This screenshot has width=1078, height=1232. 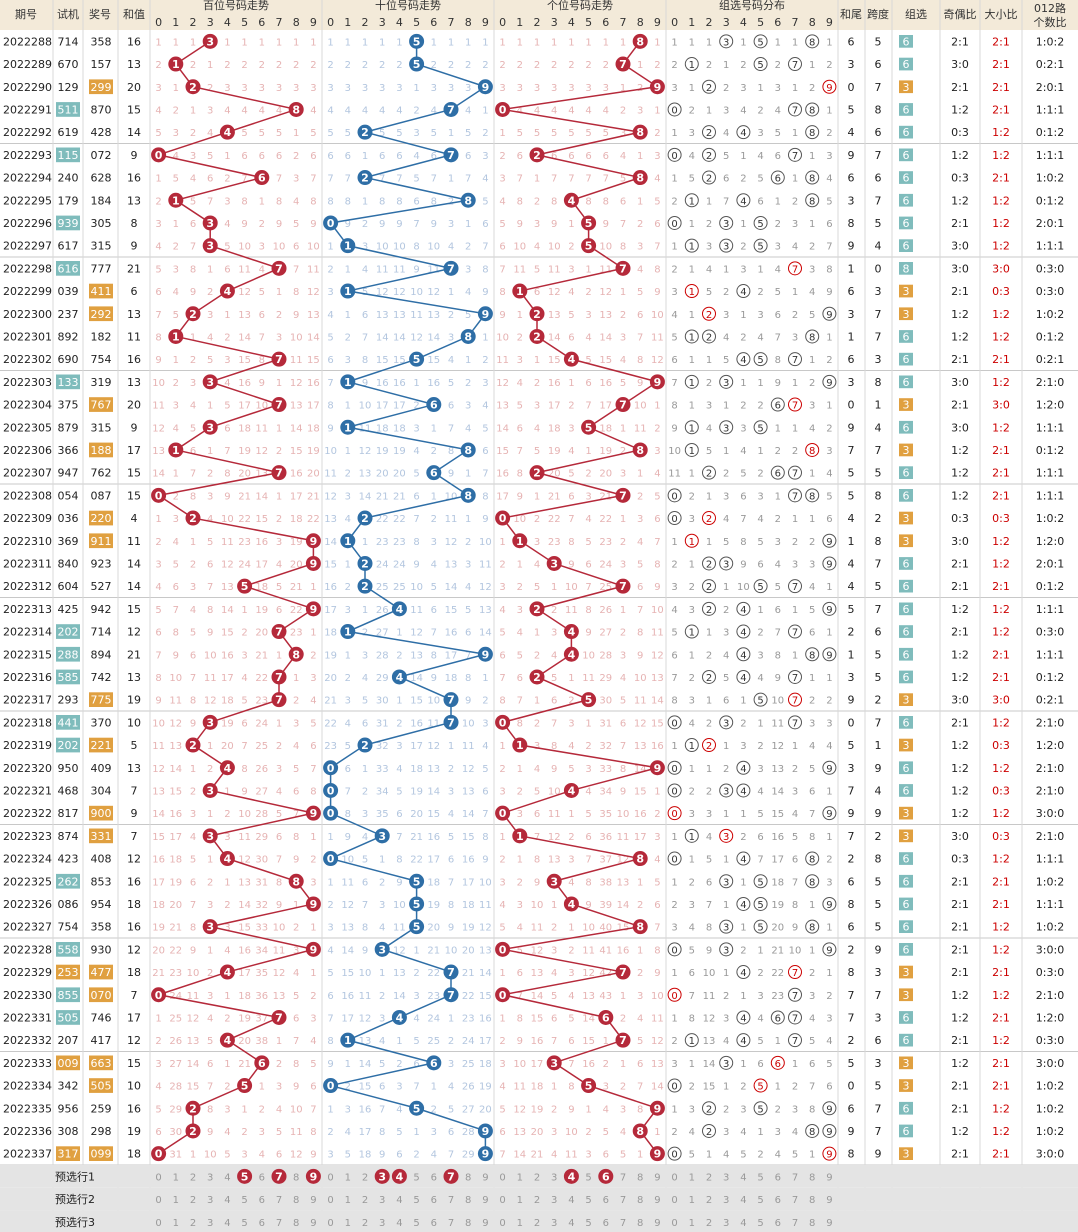 What do you see at coordinates (1001, 14) in the screenshot?
I see `header-big_small: 大小比` at bounding box center [1001, 14].